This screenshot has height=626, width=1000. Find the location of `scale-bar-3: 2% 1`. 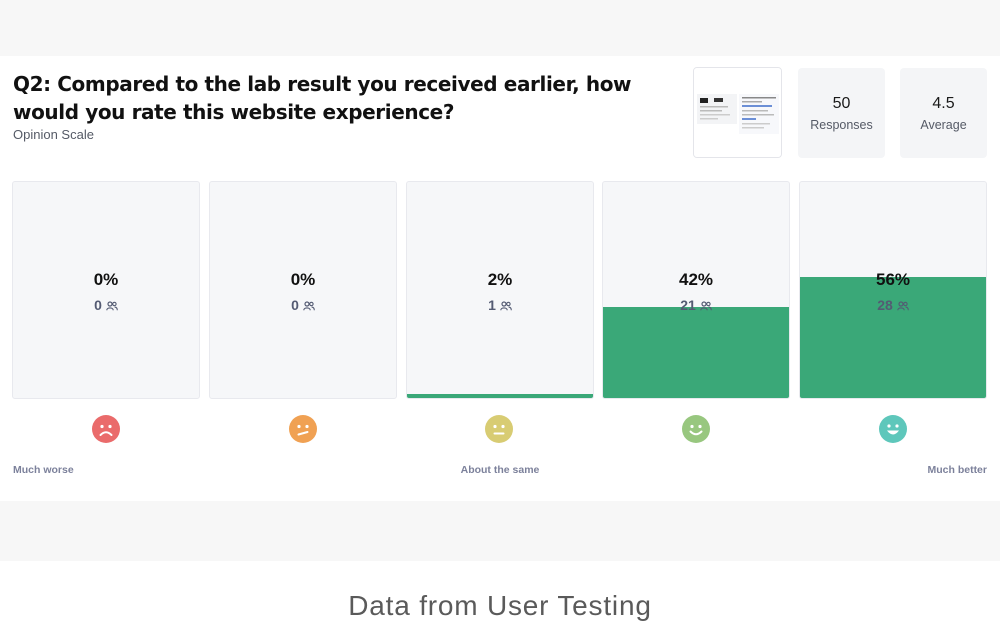

scale-bar-3: 2% 1 is located at coordinates (500, 290).